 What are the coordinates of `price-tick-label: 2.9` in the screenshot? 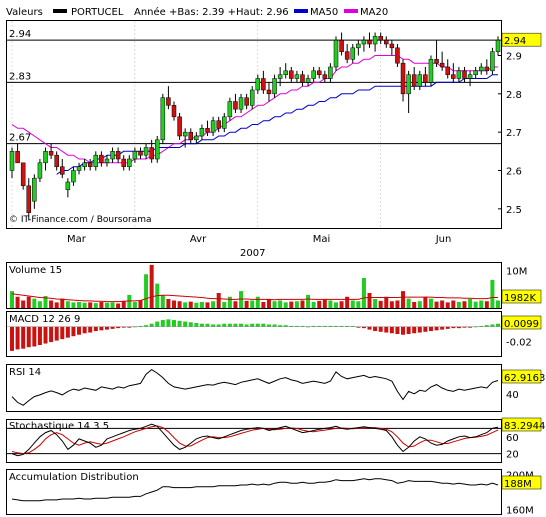 It's located at (514, 57).